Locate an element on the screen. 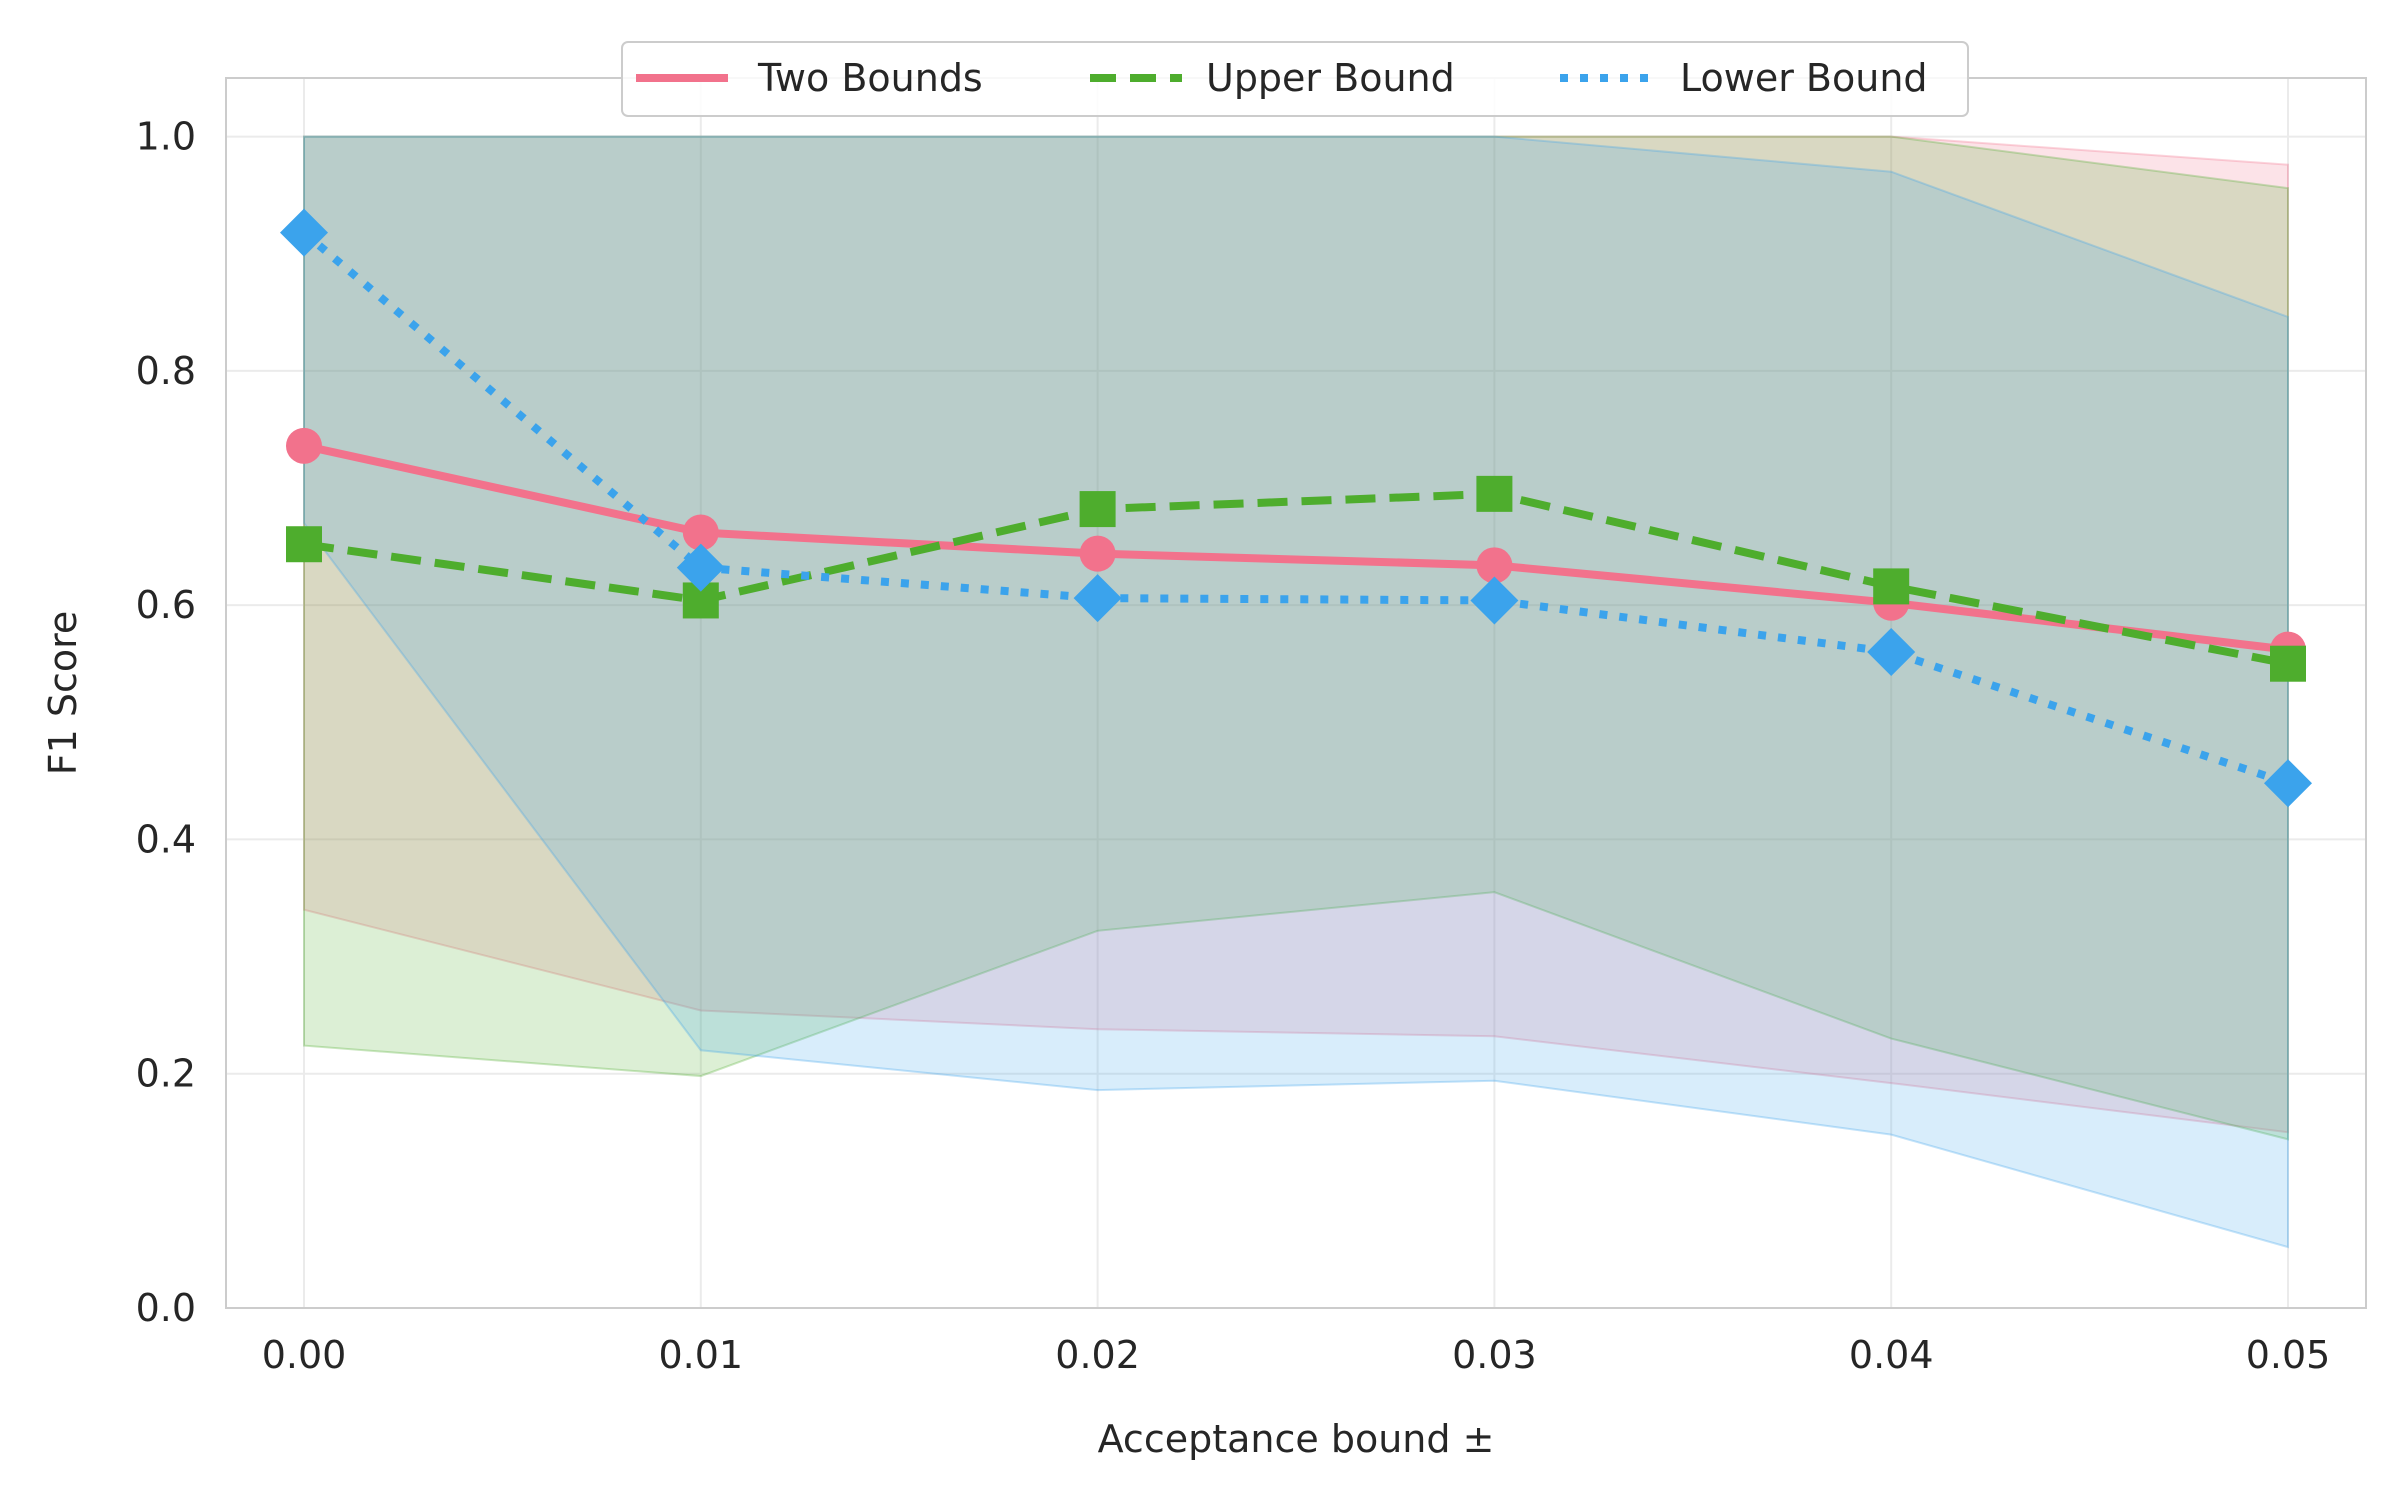 The height and width of the screenshot is (1500, 2400). y-tick-label: 0.4 is located at coordinates (166, 839).